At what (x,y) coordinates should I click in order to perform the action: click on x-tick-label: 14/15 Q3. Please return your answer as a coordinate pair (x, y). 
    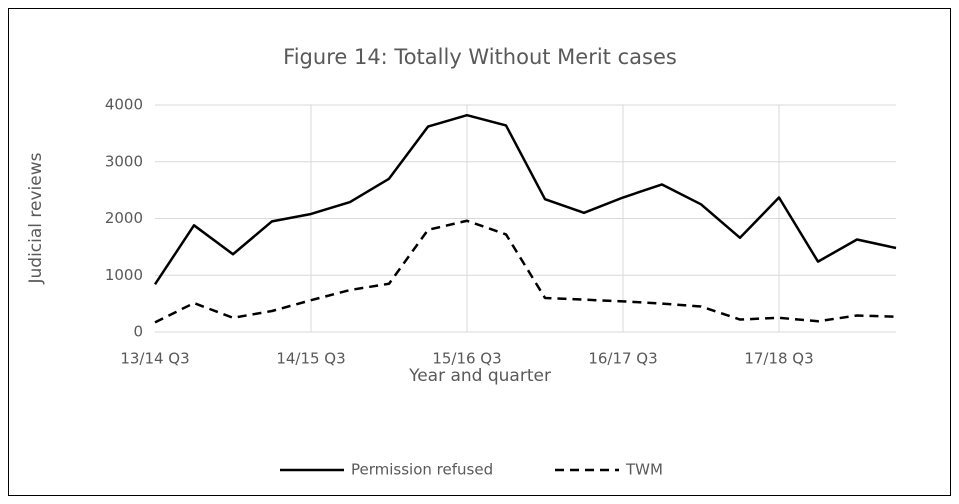
    Looking at the image, I should click on (310, 359).